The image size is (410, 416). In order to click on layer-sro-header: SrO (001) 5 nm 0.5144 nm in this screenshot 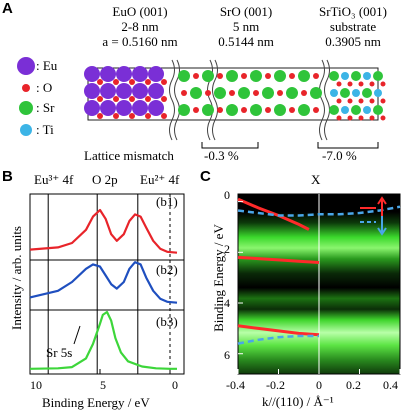, I will do `click(246, 26)`.